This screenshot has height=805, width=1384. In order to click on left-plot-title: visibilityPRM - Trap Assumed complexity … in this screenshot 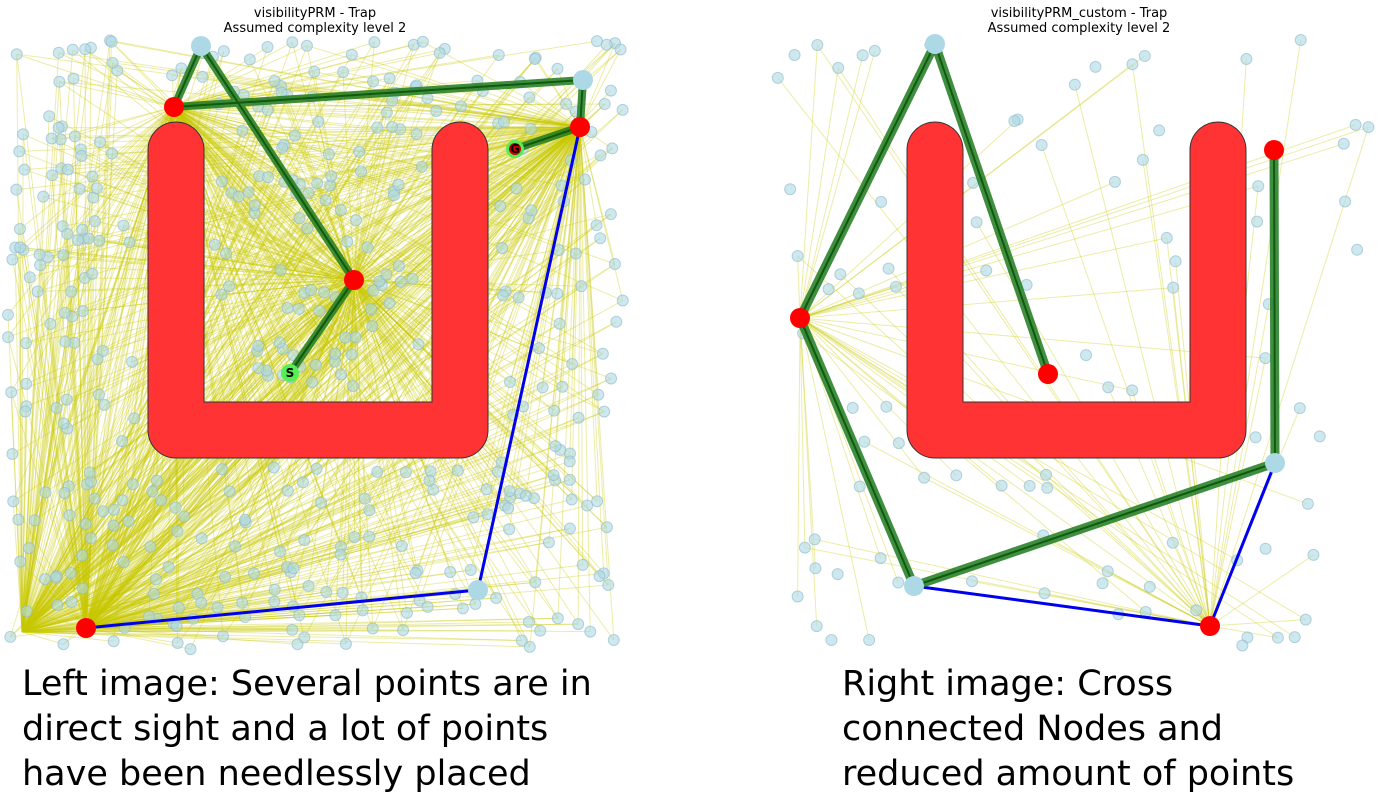, I will do `click(315, 21)`.